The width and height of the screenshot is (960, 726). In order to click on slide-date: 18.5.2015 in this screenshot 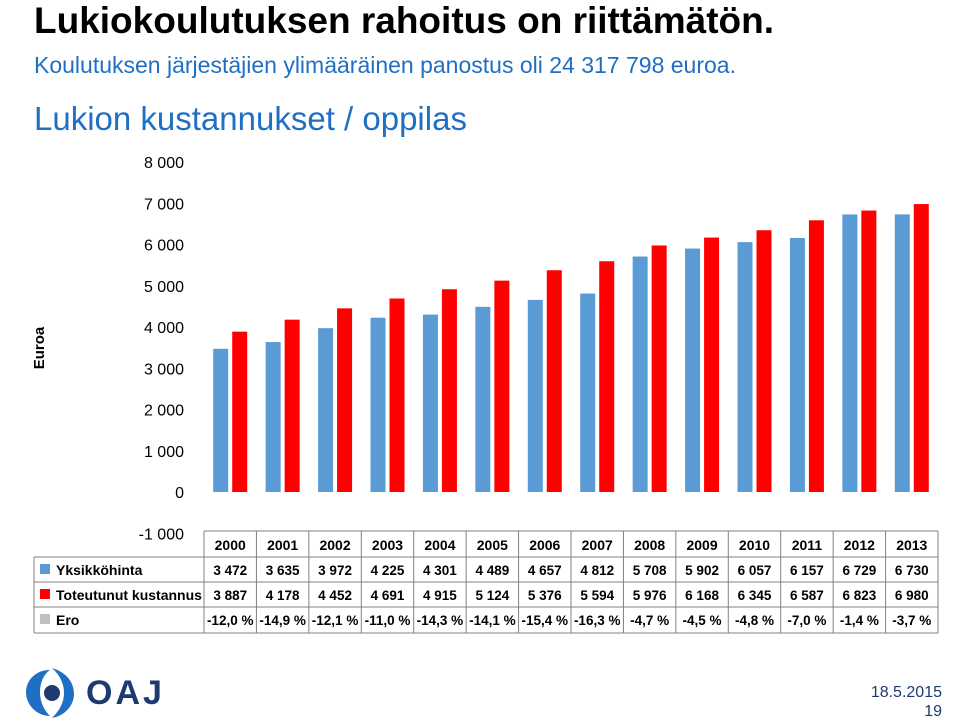, I will do `click(906, 692)`.